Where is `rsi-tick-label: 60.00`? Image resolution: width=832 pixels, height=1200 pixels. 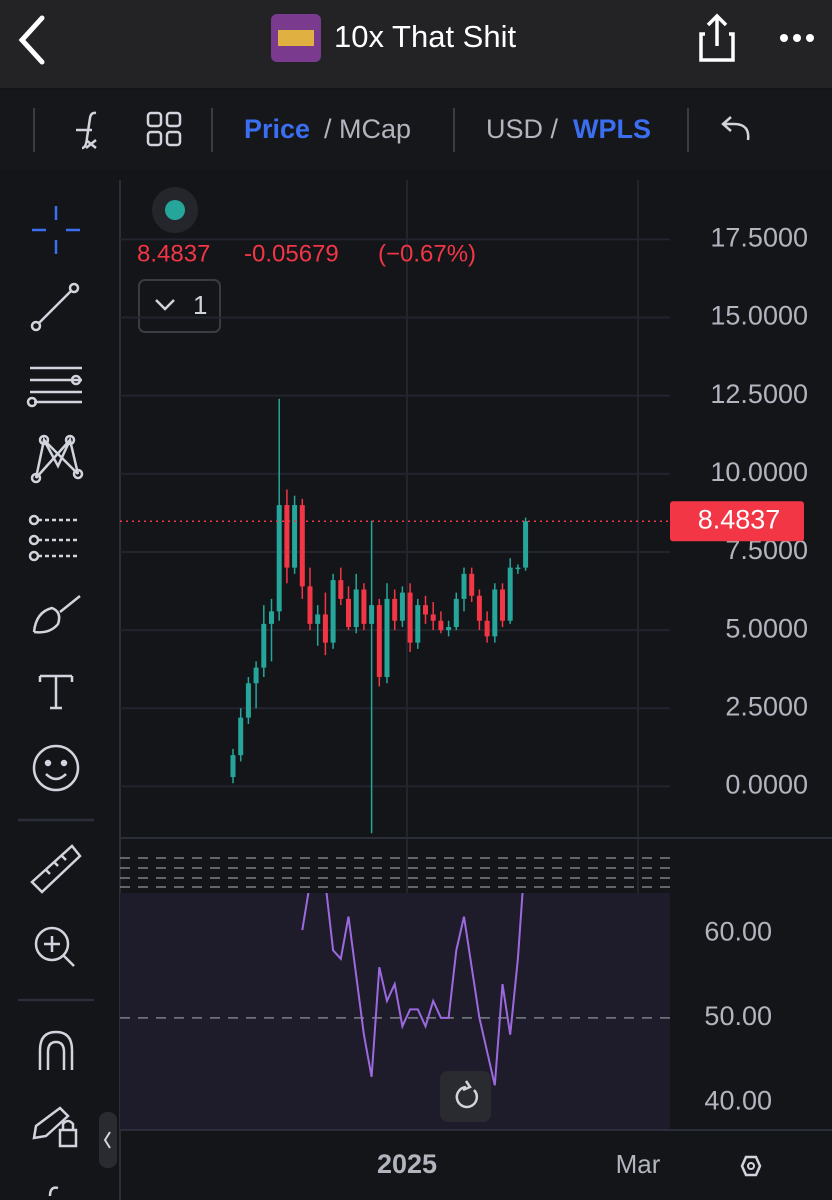
rsi-tick-label: 60.00 is located at coordinates (738, 932).